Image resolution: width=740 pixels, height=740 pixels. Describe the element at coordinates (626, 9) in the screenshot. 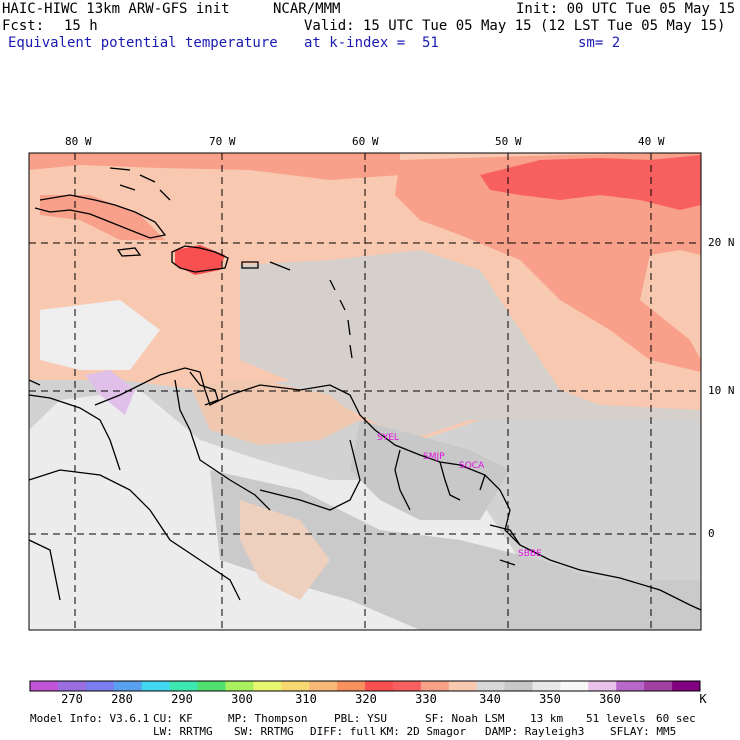

I see `init-time: Init: 00 UTC Tue 05 May 15` at that location.